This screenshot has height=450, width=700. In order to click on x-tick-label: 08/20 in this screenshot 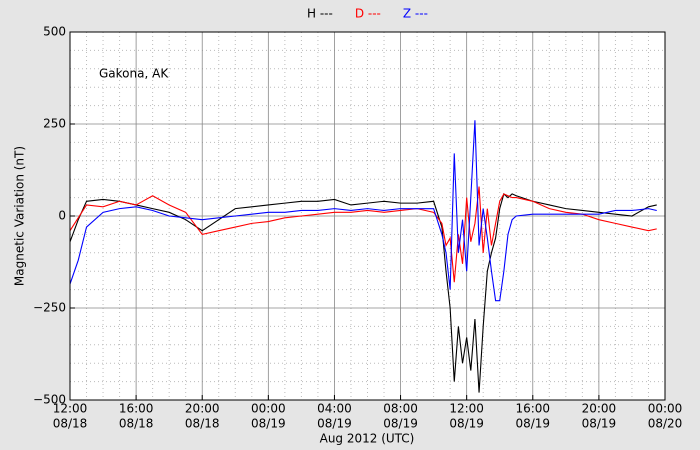, I will do `click(665, 424)`.